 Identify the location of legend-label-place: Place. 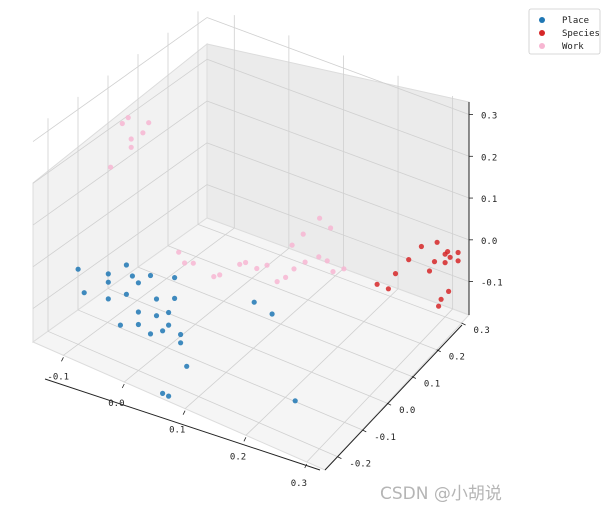
(575, 21).